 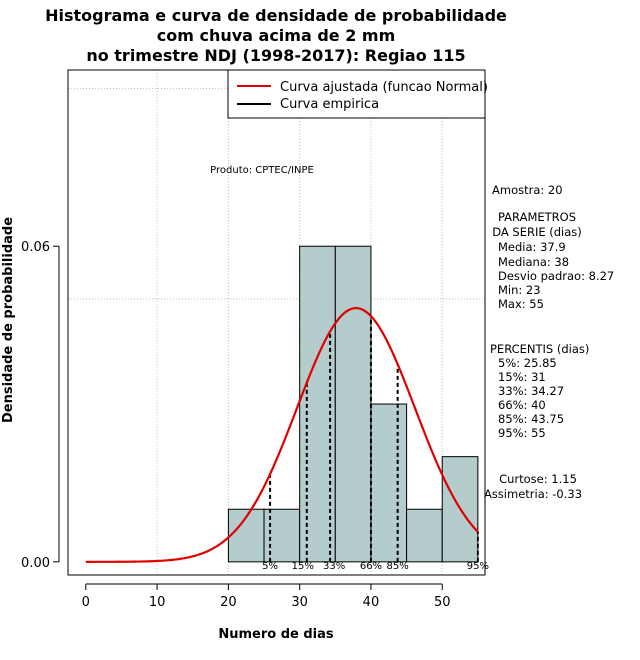 What do you see at coordinates (531, 391) in the screenshot?
I see `stat-p33: 33%: 34.27` at bounding box center [531, 391].